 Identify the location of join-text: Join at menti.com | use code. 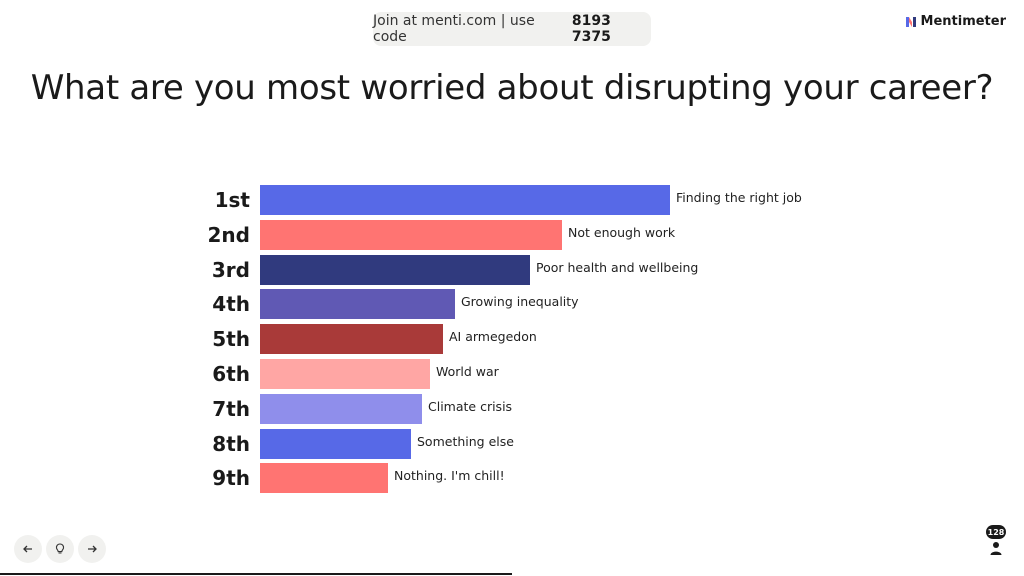
(454, 29).